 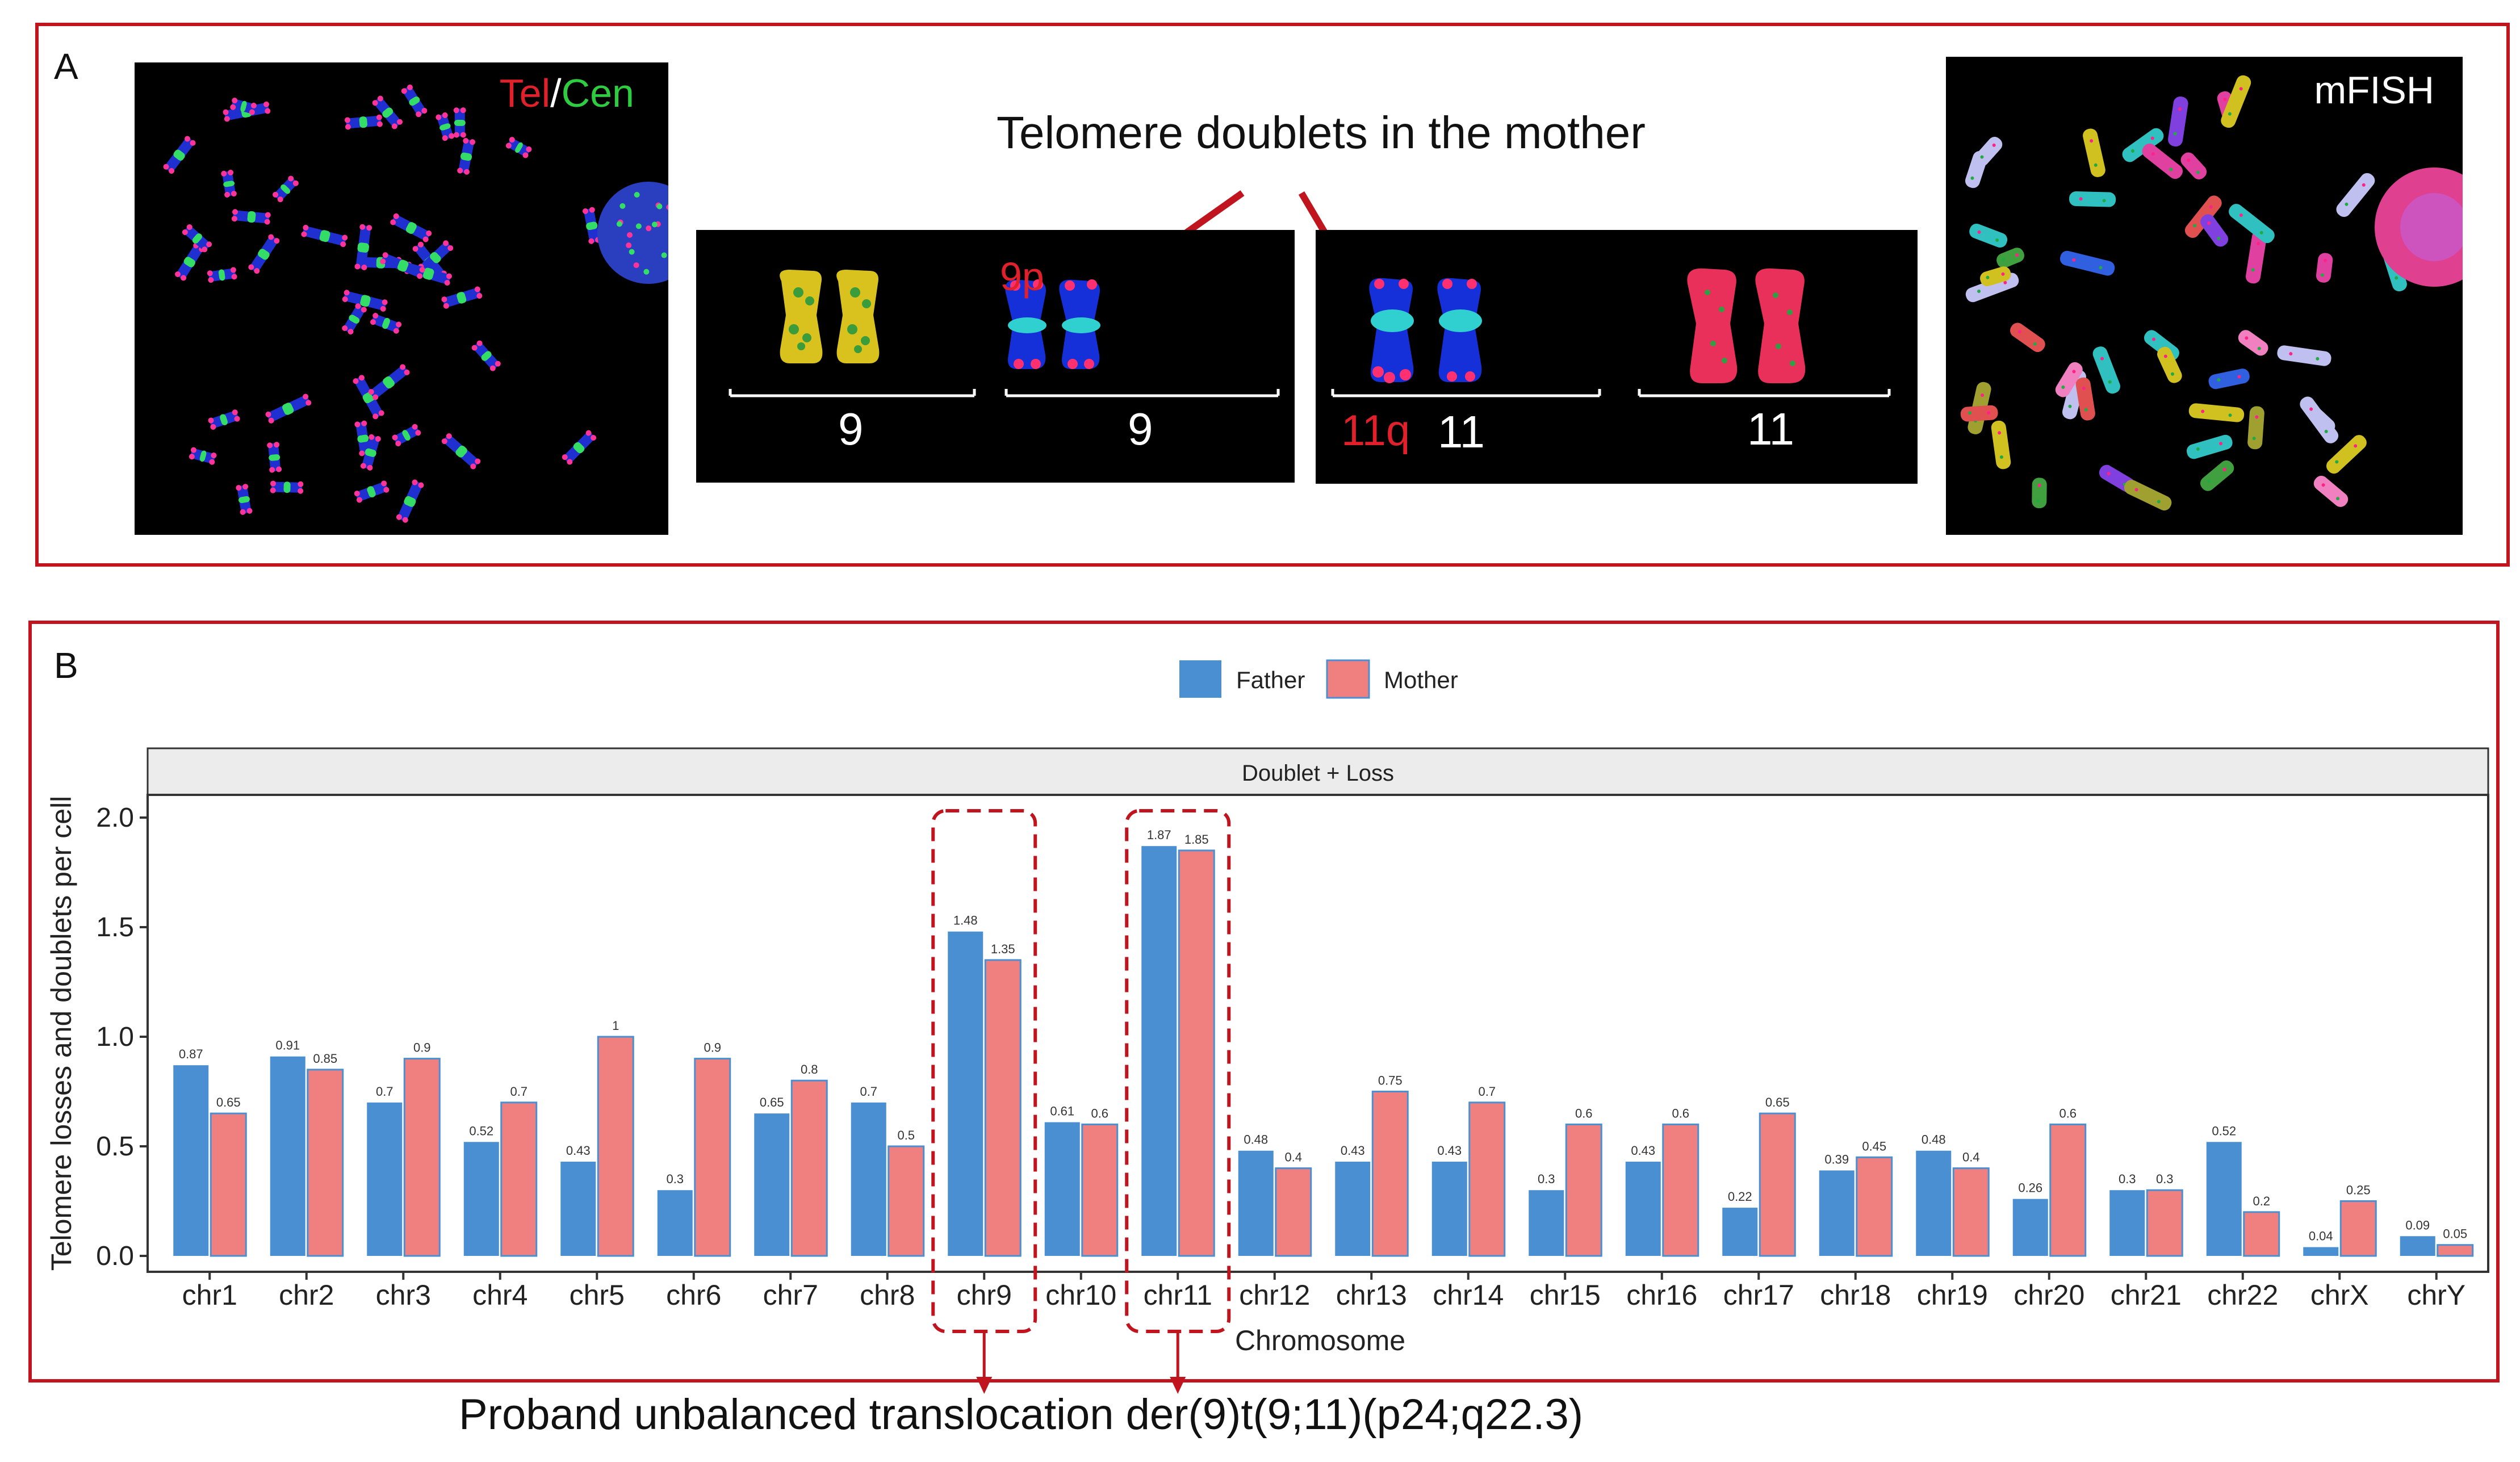 I want to click on bar-label-mother-chr10: 0.6, so click(x=1099, y=1113).